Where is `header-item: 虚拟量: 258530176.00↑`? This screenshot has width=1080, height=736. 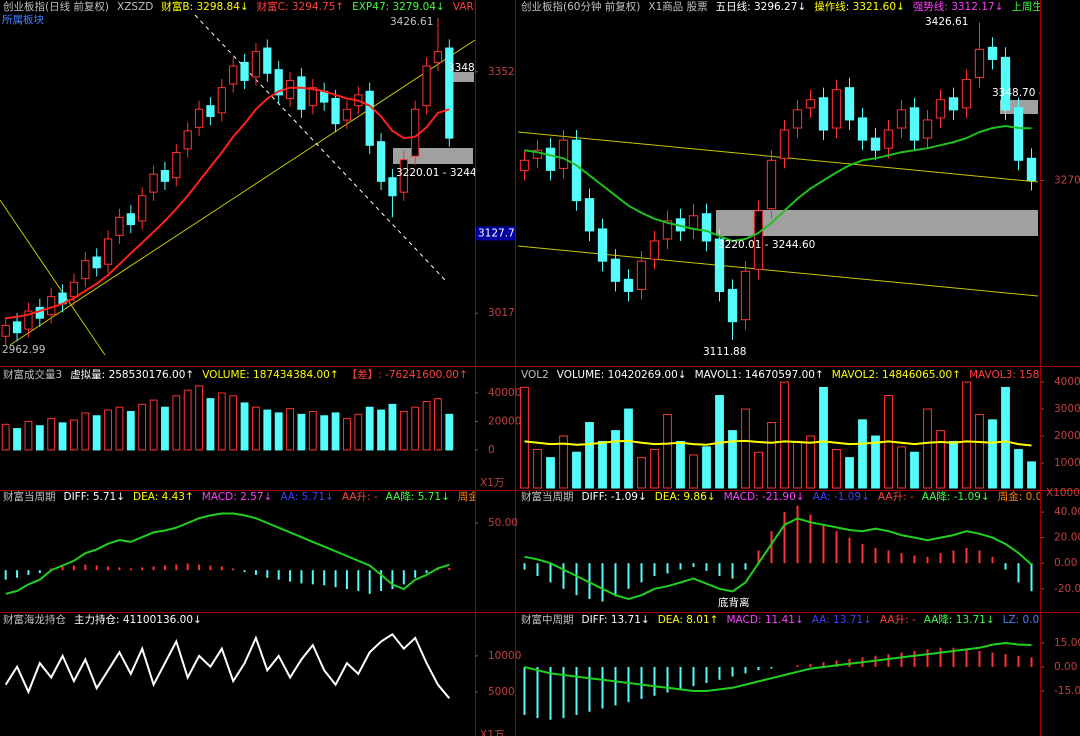
header-item: 虚拟量: 258530176.00↑ is located at coordinates (132, 374).